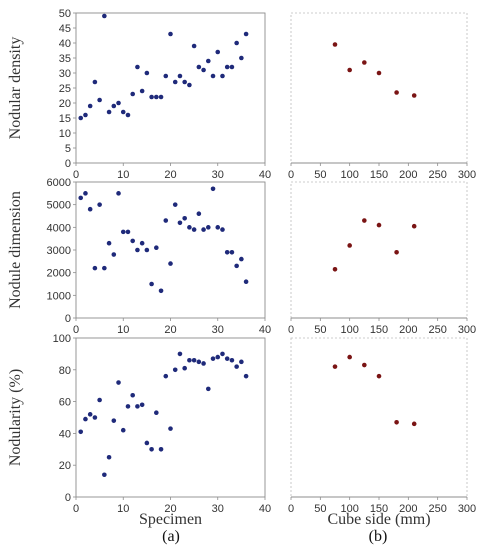 Image resolution: width=486 pixels, height=550 pixels. I want to click on y-tick-label: 40, so click(65, 44).